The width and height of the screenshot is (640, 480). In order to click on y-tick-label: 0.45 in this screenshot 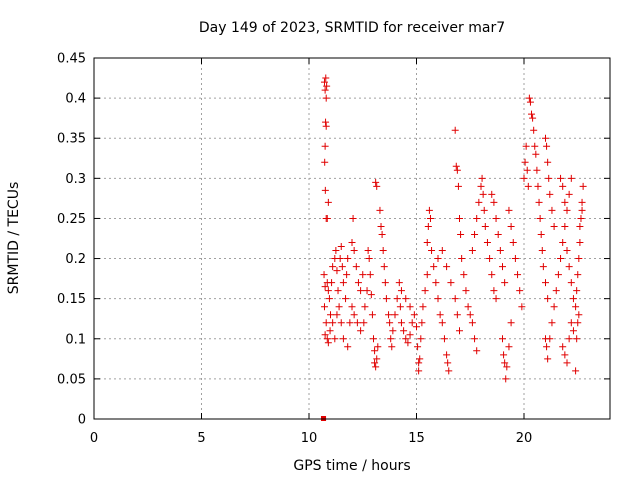, I will do `click(71, 59)`.